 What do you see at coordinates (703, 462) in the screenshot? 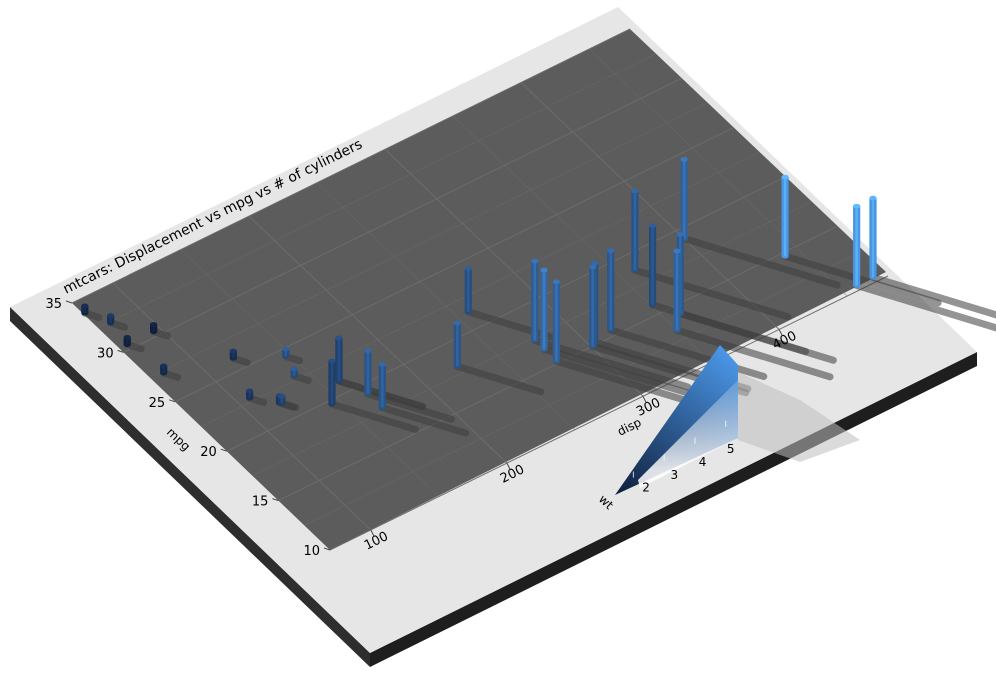
I see `legend-tick-label: 4` at bounding box center [703, 462].